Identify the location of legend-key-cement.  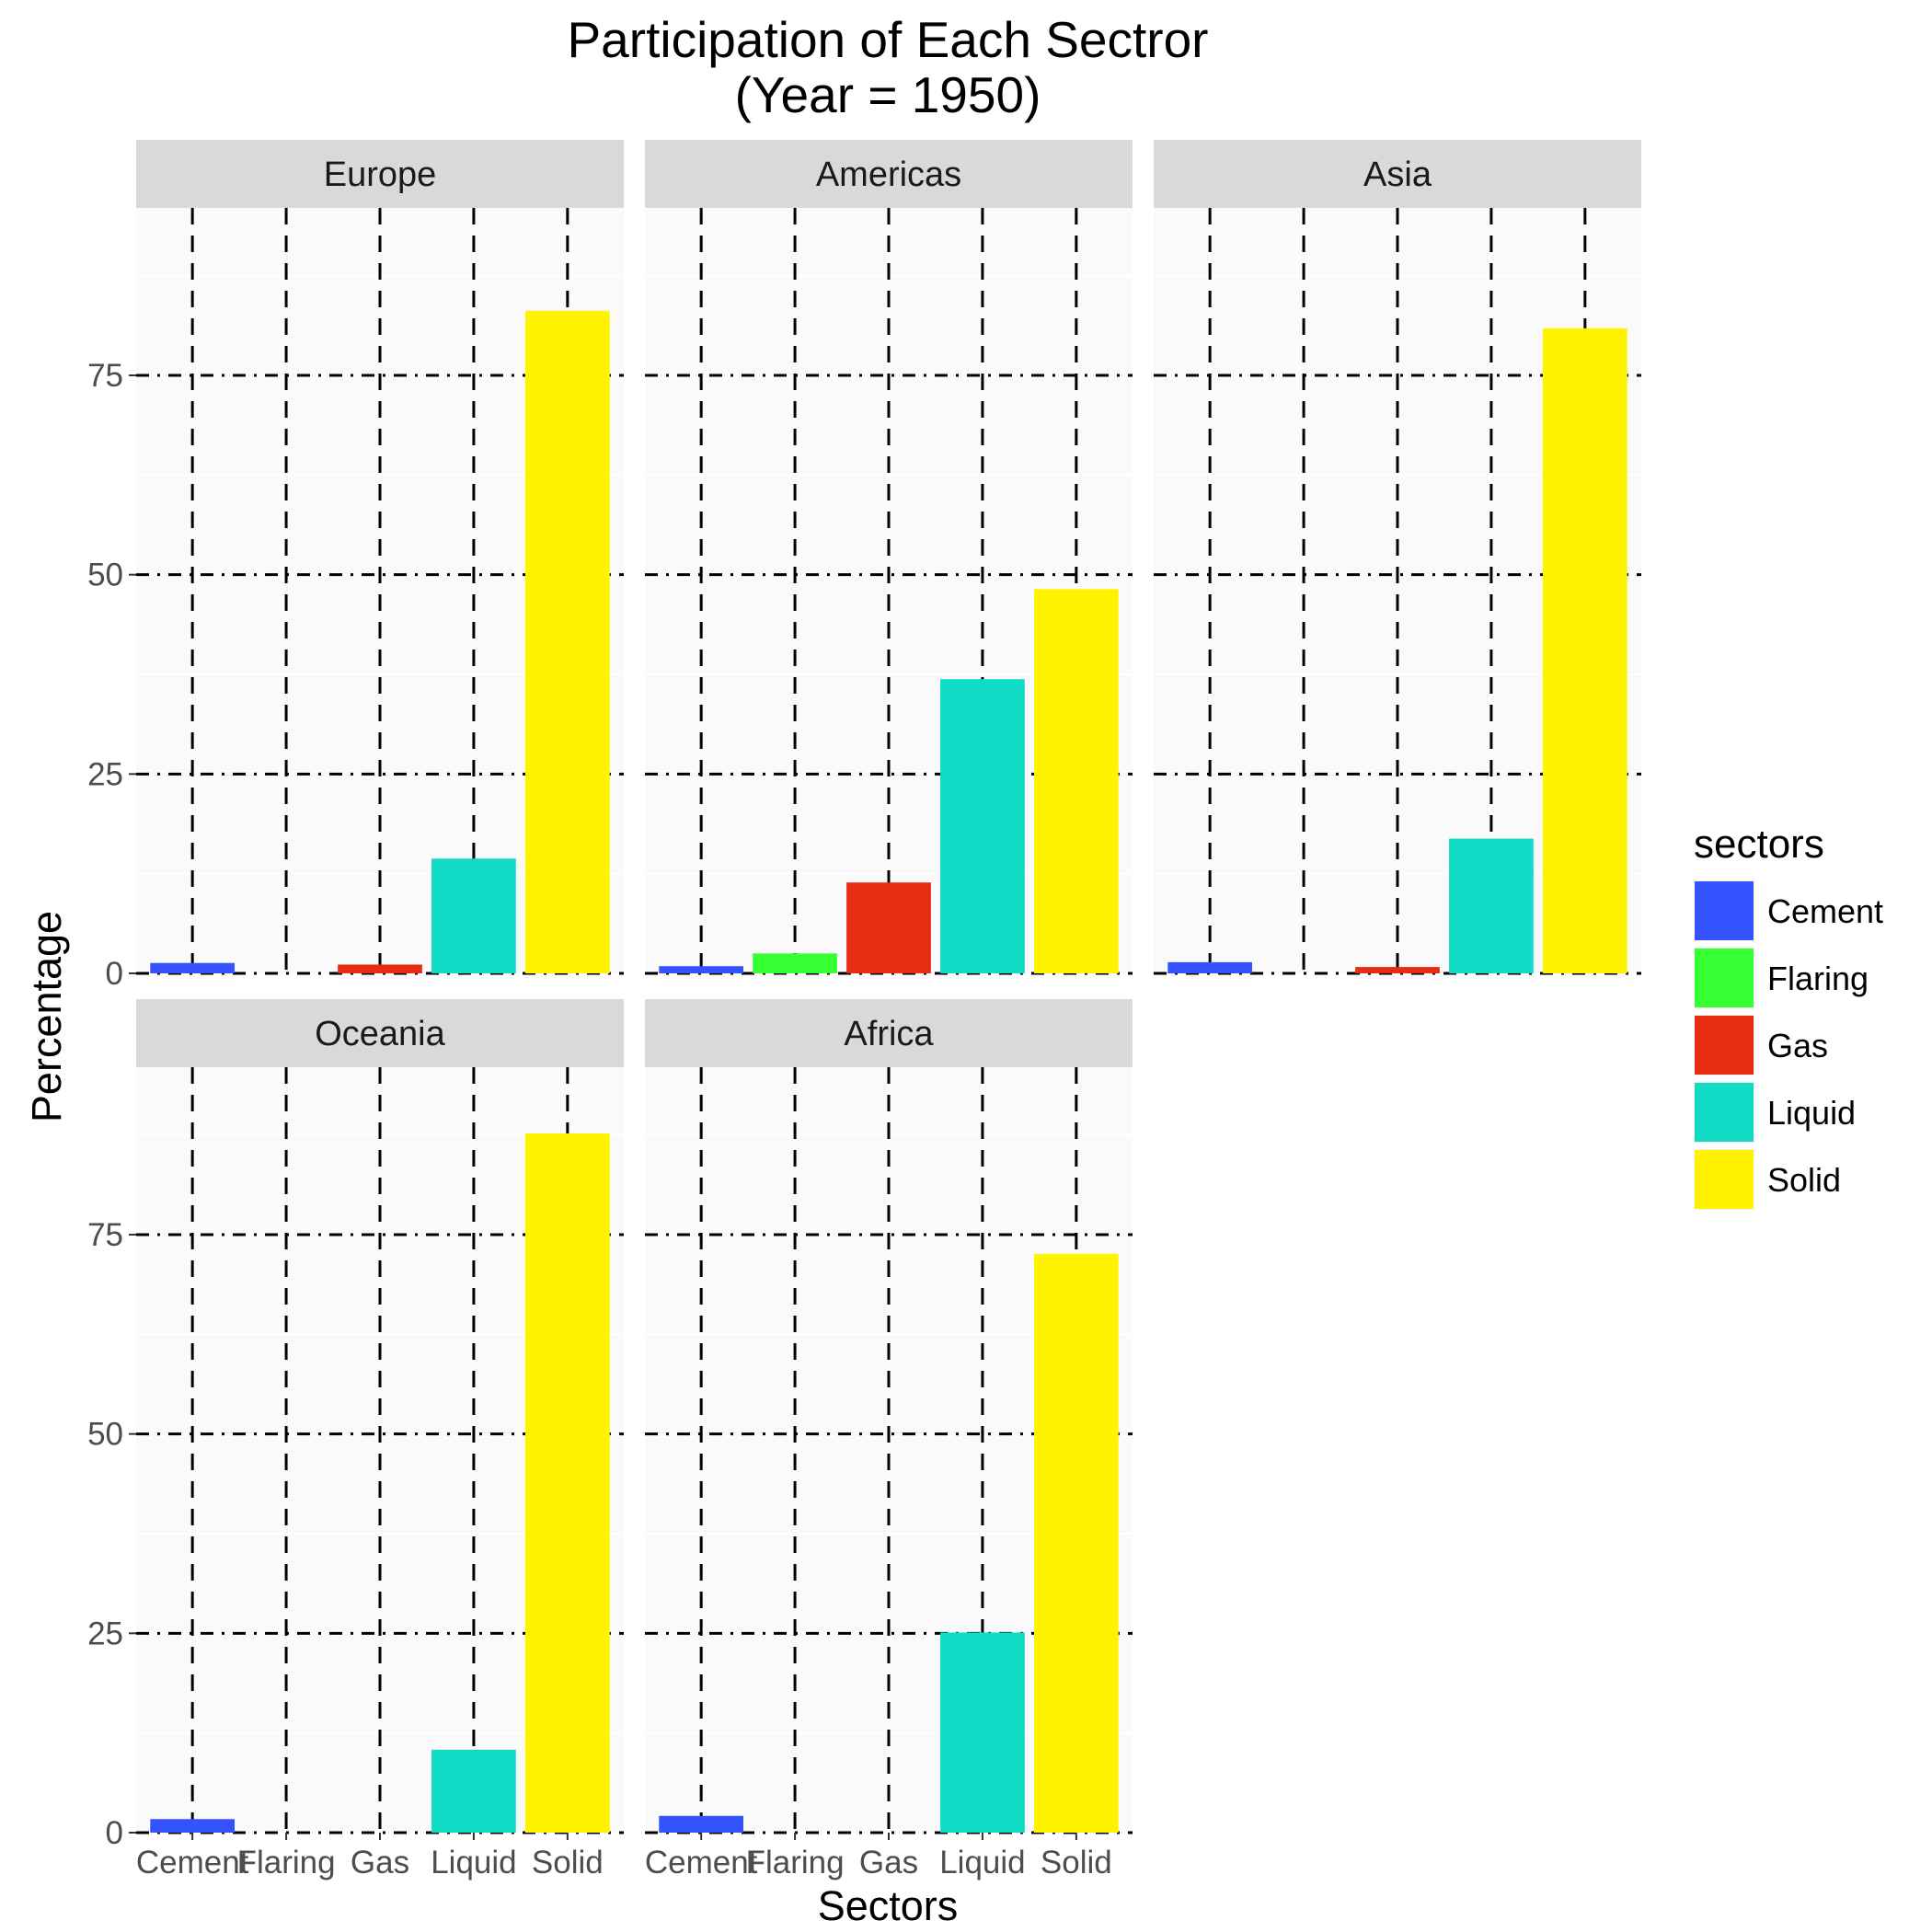
(1724, 910).